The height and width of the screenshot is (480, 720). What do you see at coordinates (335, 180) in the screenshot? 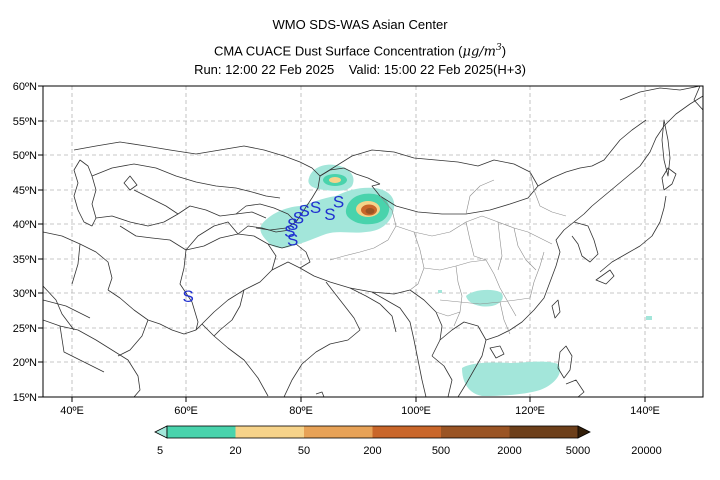
I see `dust-area-junggar-peak` at bounding box center [335, 180].